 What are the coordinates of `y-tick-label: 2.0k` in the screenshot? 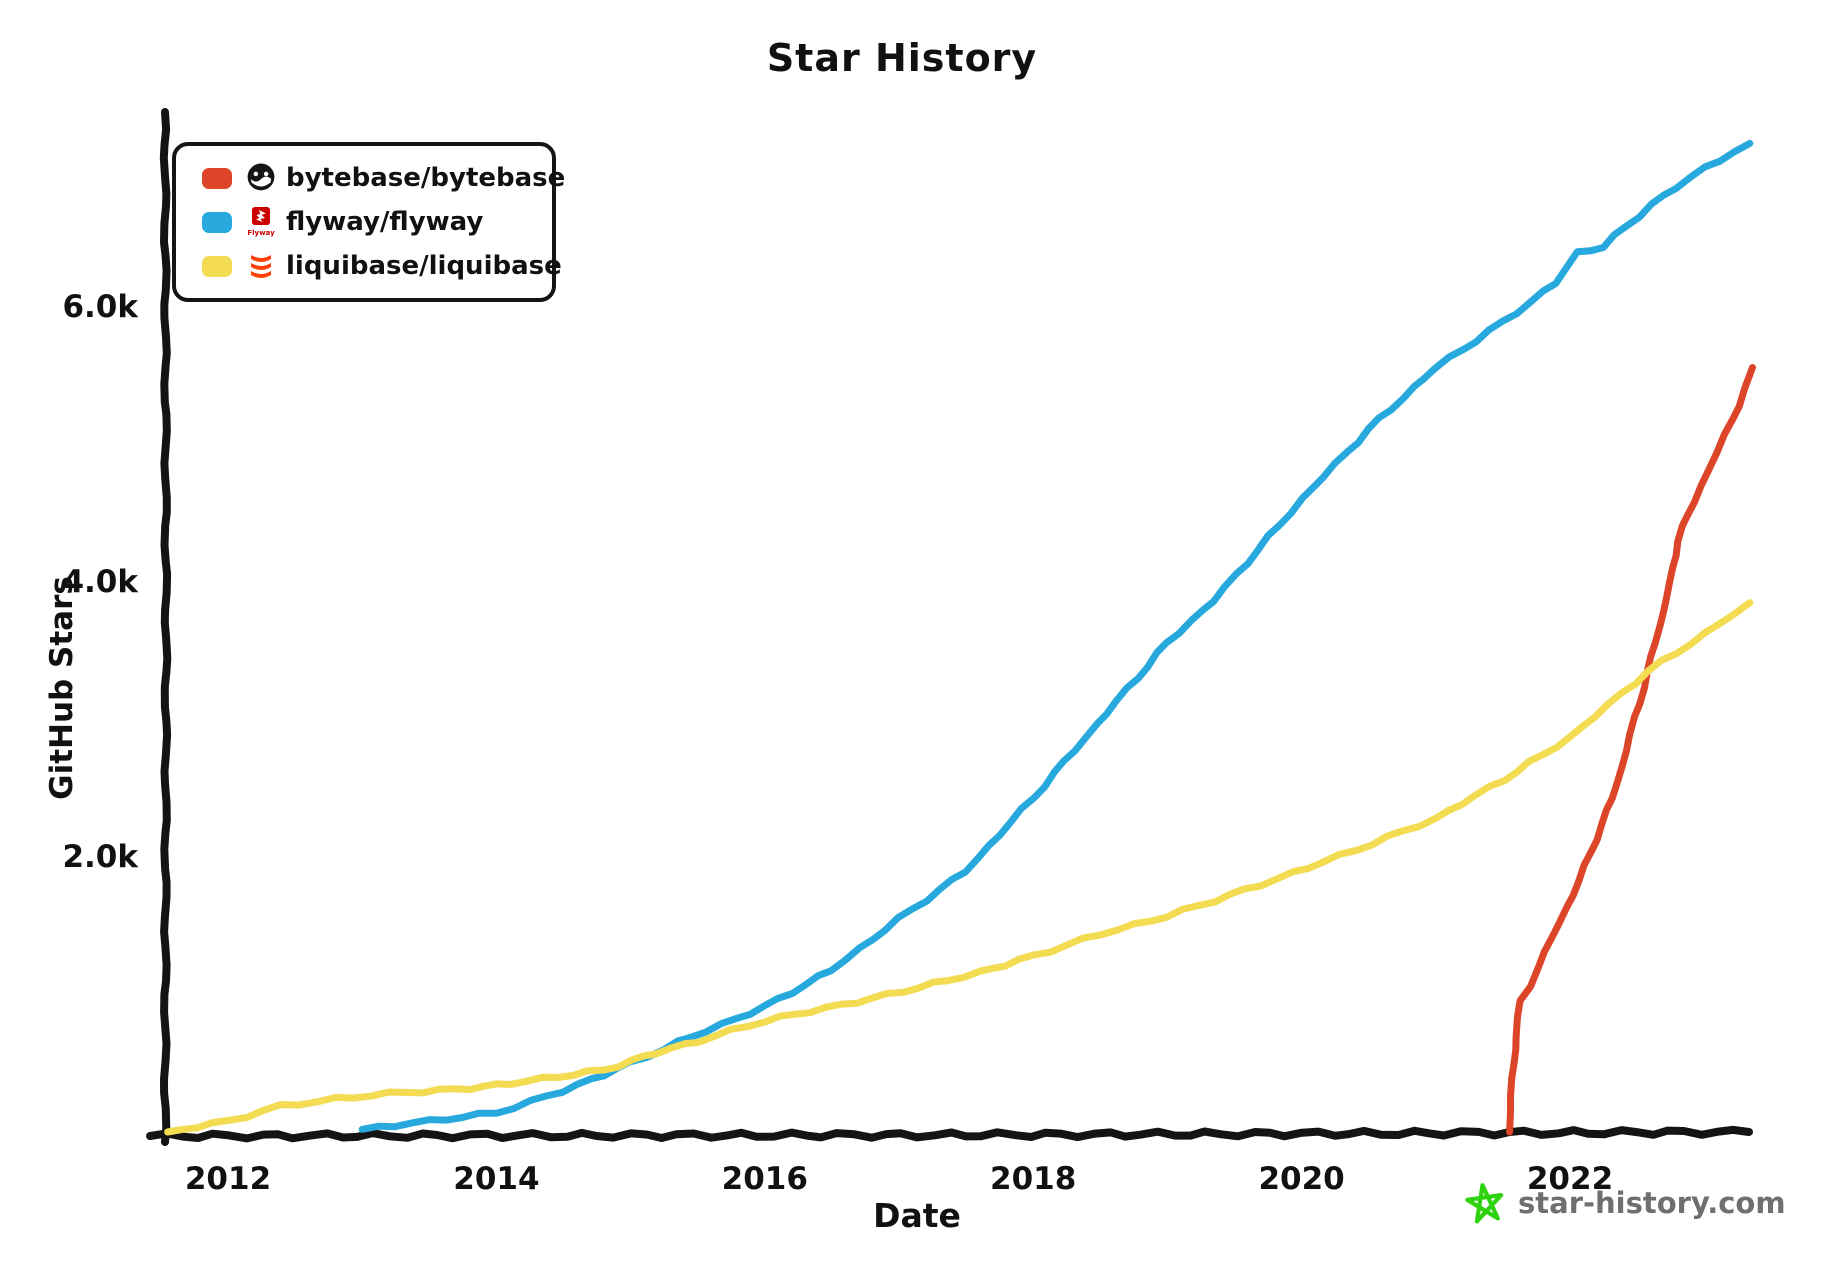 It's located at (100, 857).